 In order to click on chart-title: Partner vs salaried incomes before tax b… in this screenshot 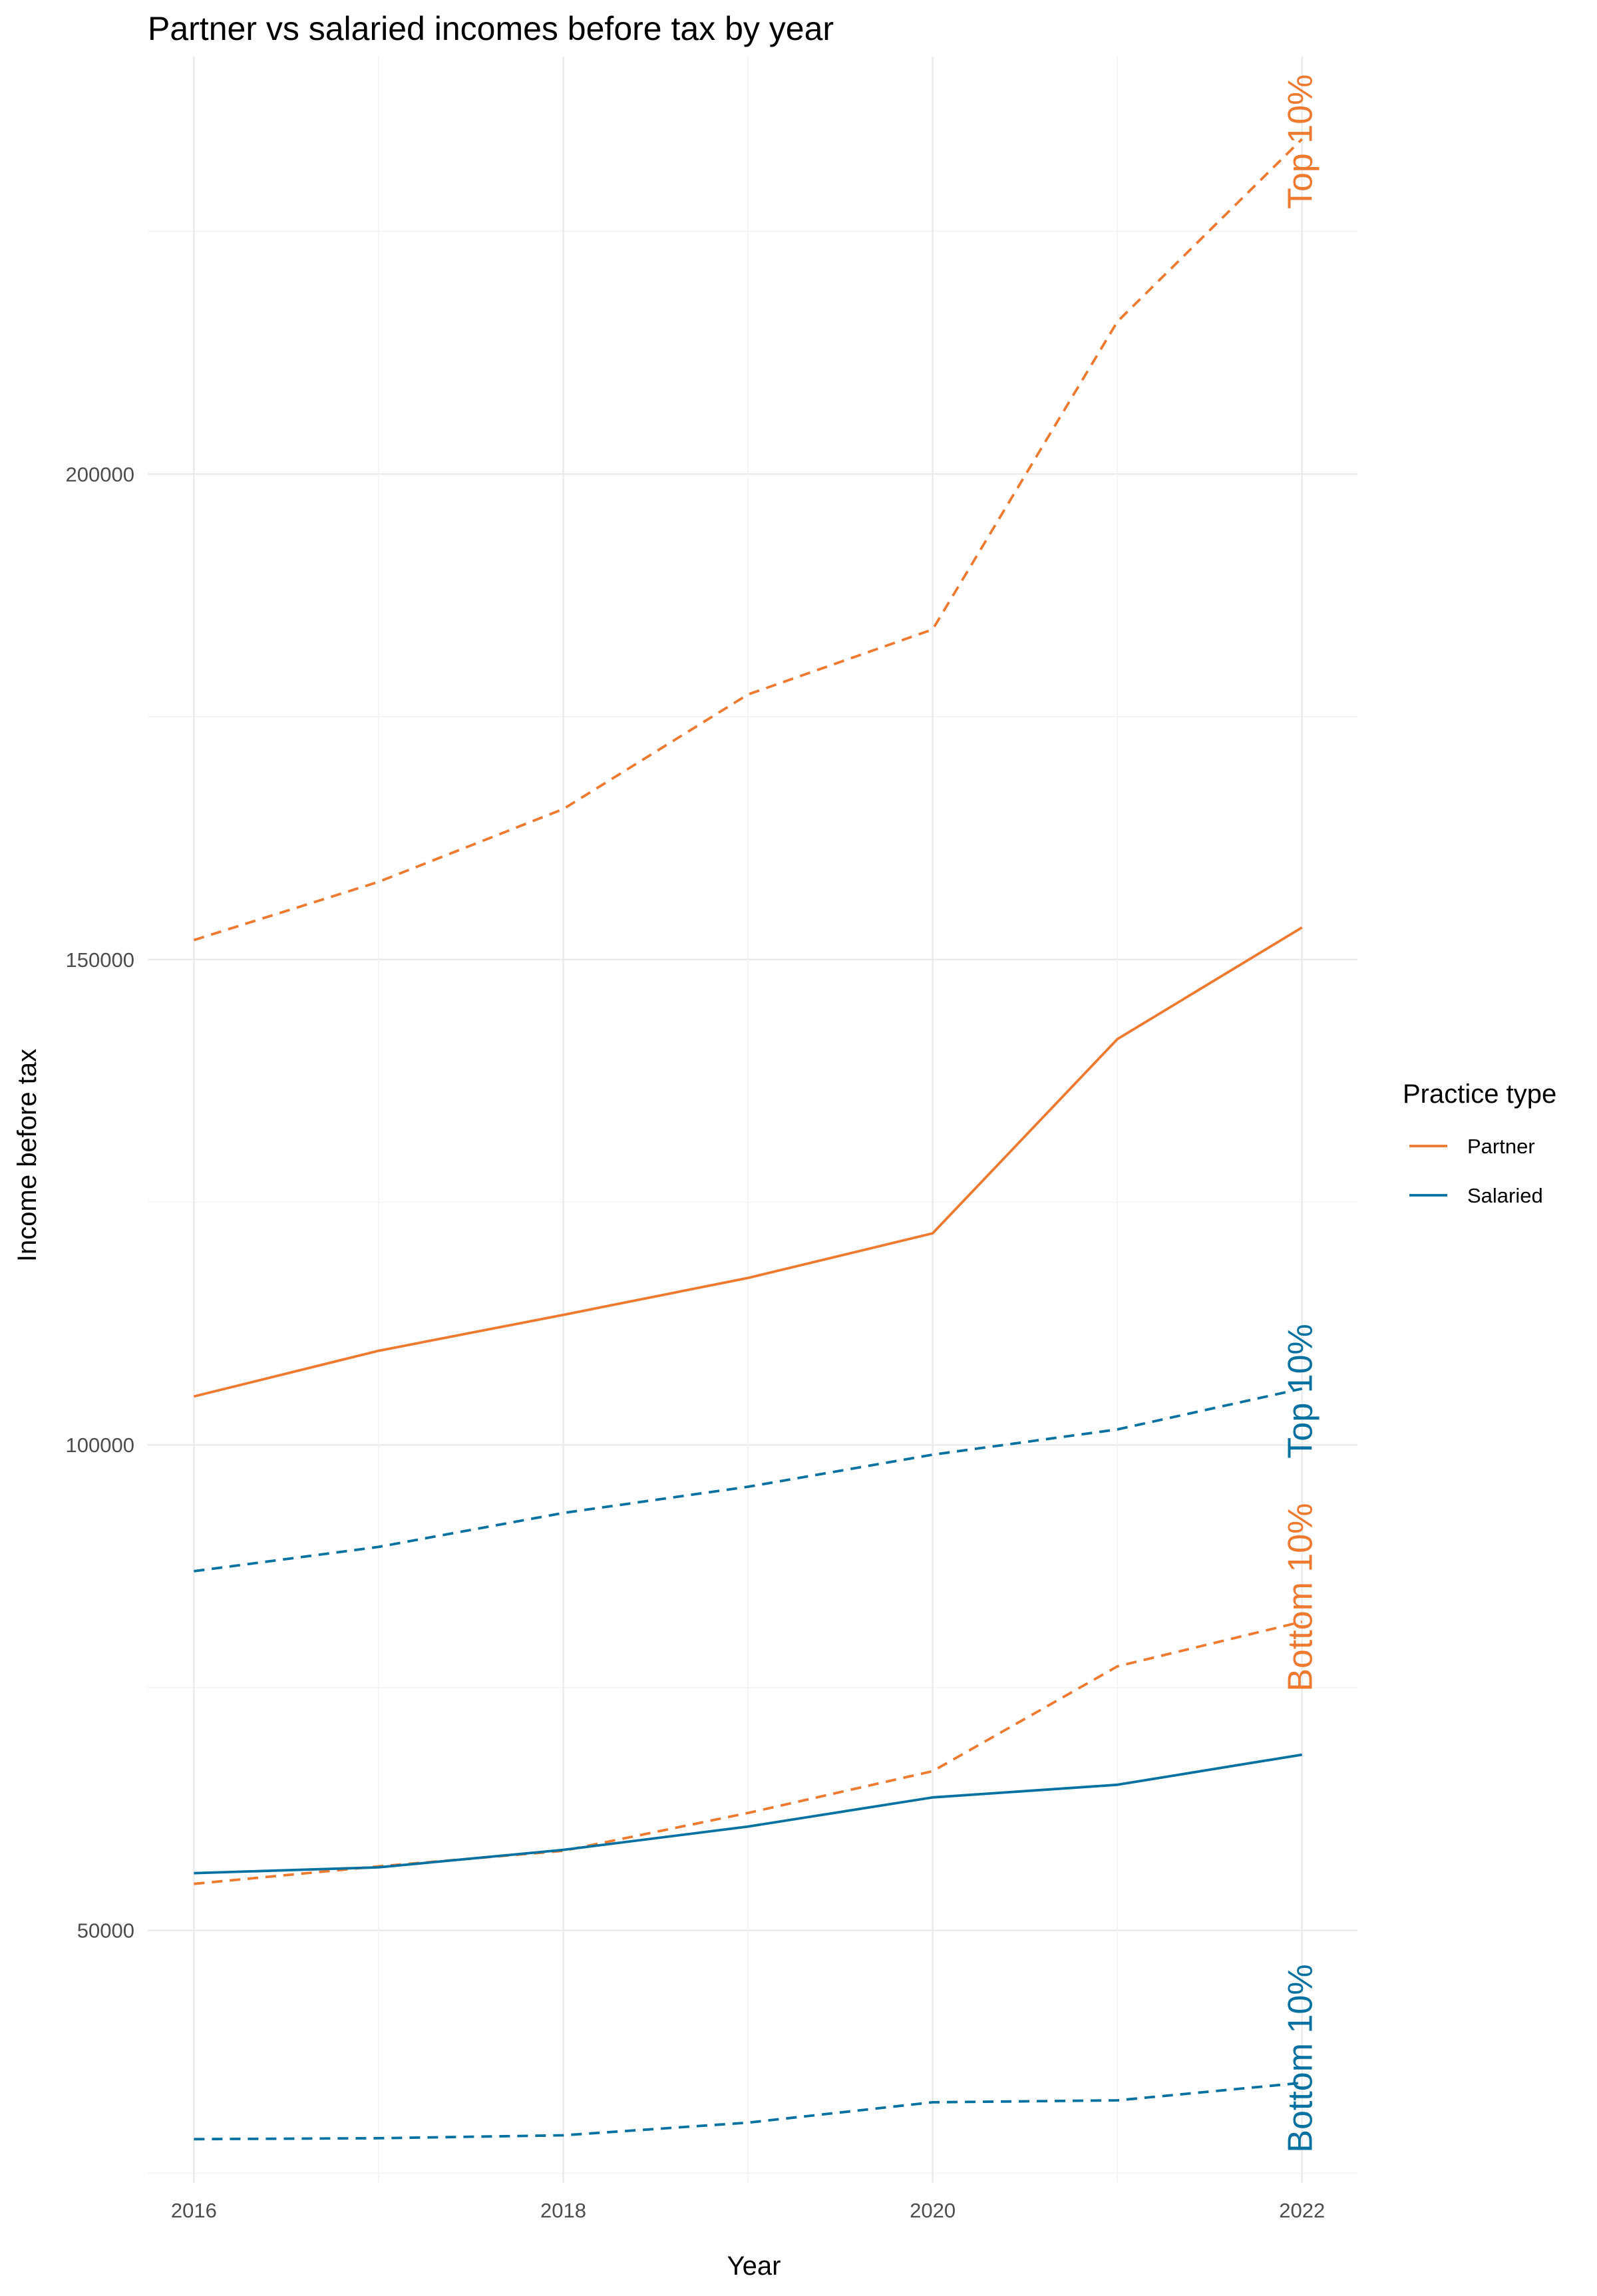, I will do `click(491, 28)`.